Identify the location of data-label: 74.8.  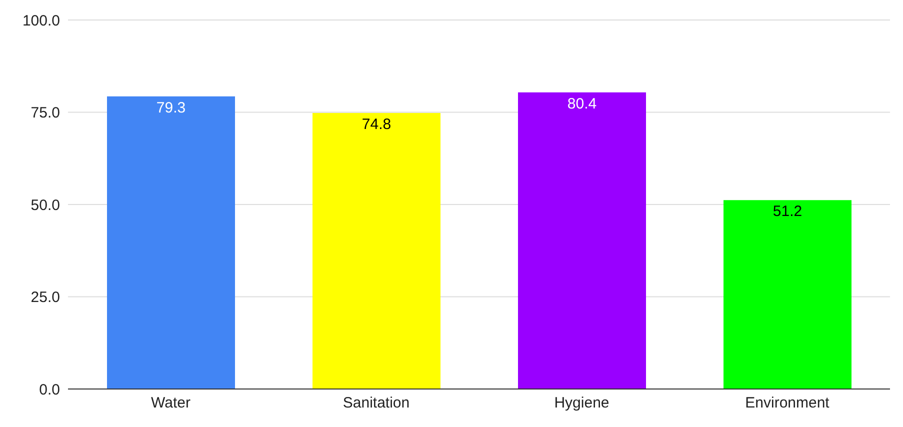
(377, 124).